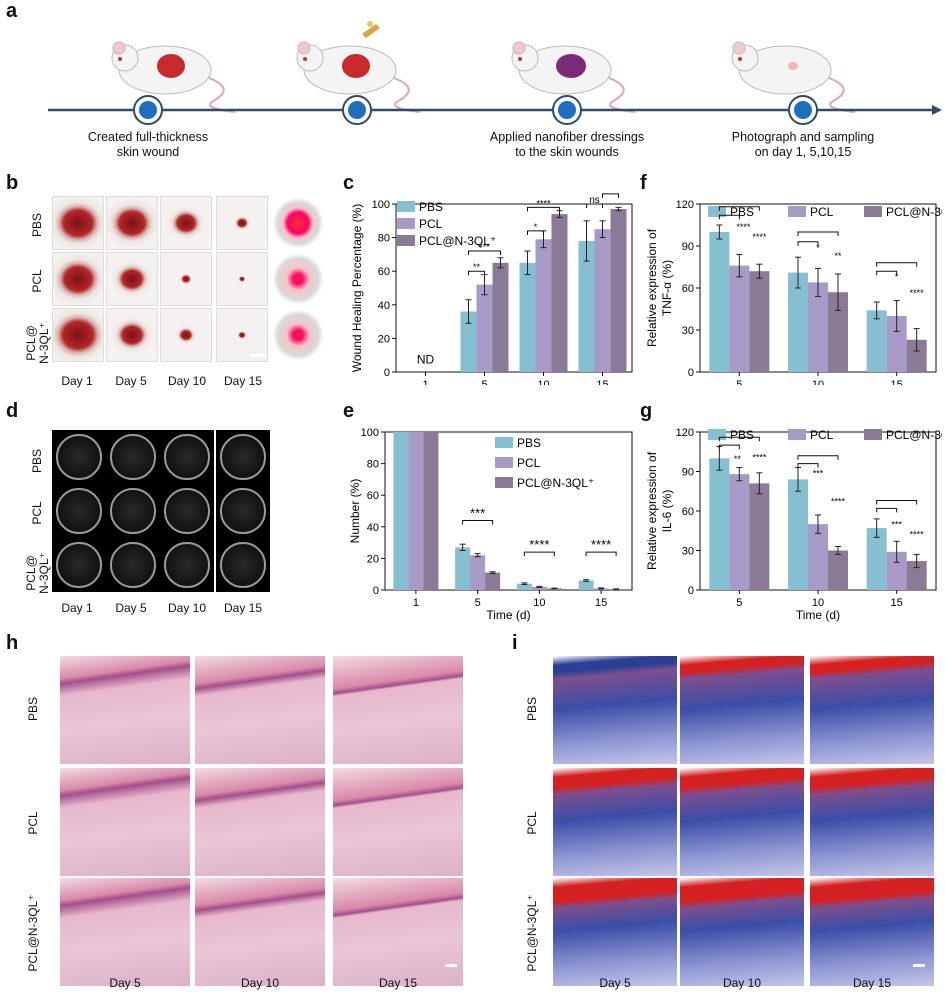 The image size is (945, 996). I want to click on panel-label-f: f, so click(643, 183).